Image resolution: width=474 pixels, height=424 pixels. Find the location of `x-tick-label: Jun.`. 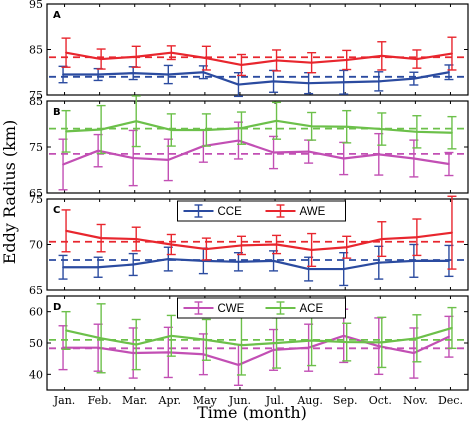

x-tick-label: Jun. is located at coordinates (239, 400).